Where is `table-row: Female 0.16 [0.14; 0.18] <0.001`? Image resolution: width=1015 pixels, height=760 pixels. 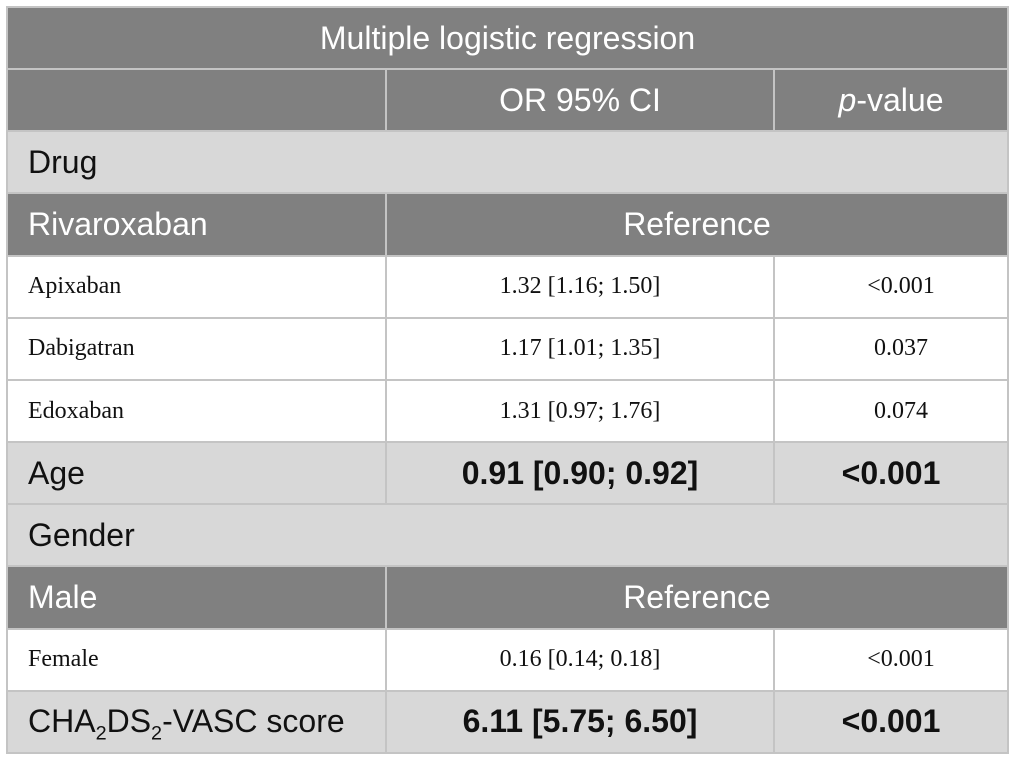
table-row: Female 0.16 [0.14; 0.18] <0.001 is located at coordinates (508, 659).